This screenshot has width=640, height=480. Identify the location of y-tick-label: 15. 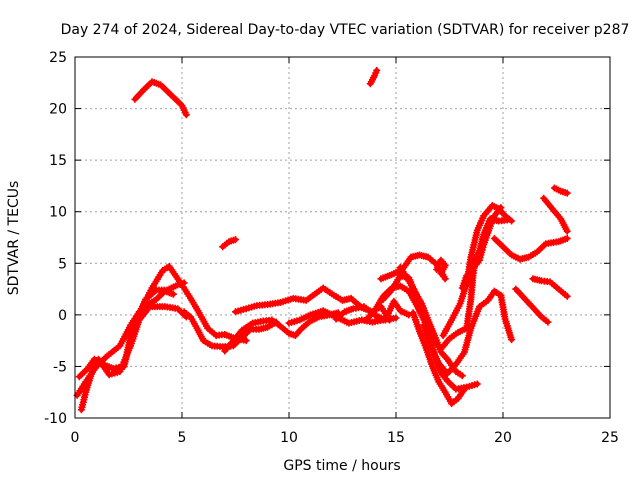
(58, 161).